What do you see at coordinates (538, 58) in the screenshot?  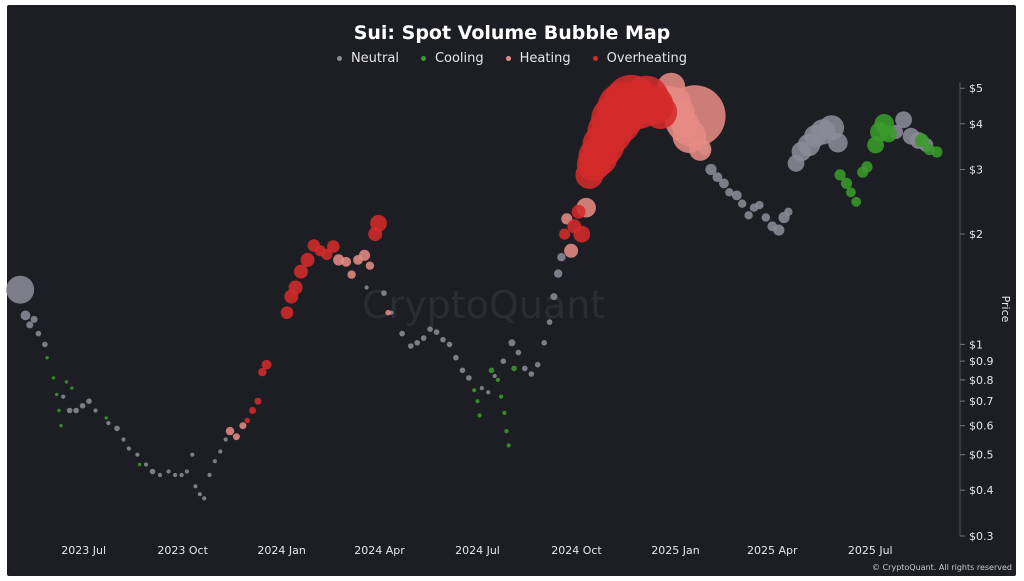 I see `legend-item-heating: Heating` at bounding box center [538, 58].